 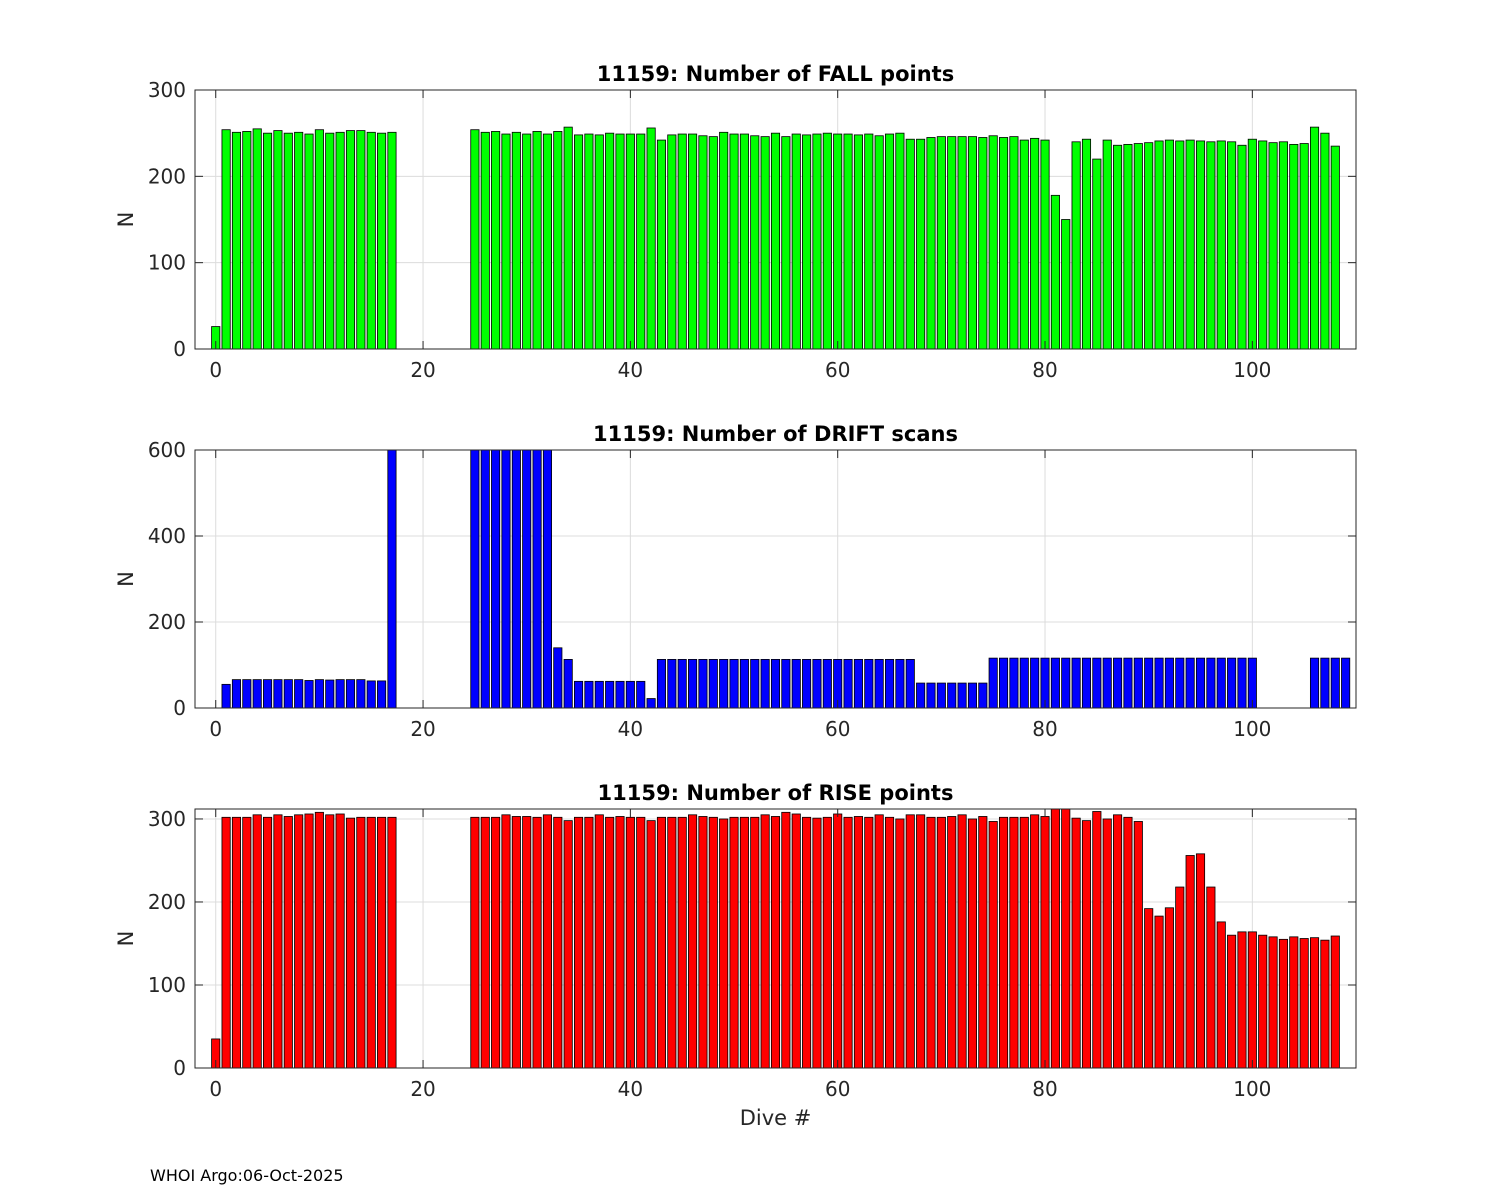 I want to click on x-tick-label: 20, so click(x=422, y=729).